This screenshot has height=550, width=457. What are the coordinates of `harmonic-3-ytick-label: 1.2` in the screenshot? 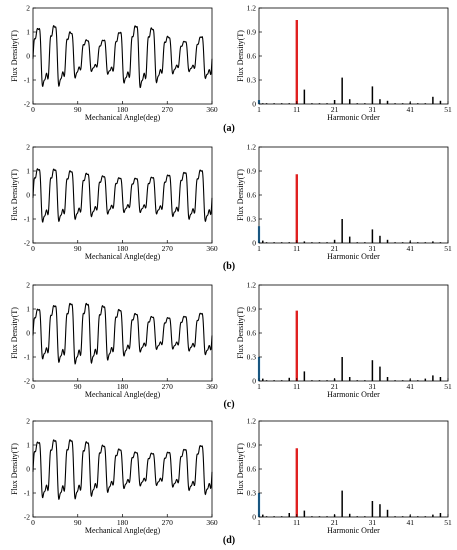 It's located at (252, 421).